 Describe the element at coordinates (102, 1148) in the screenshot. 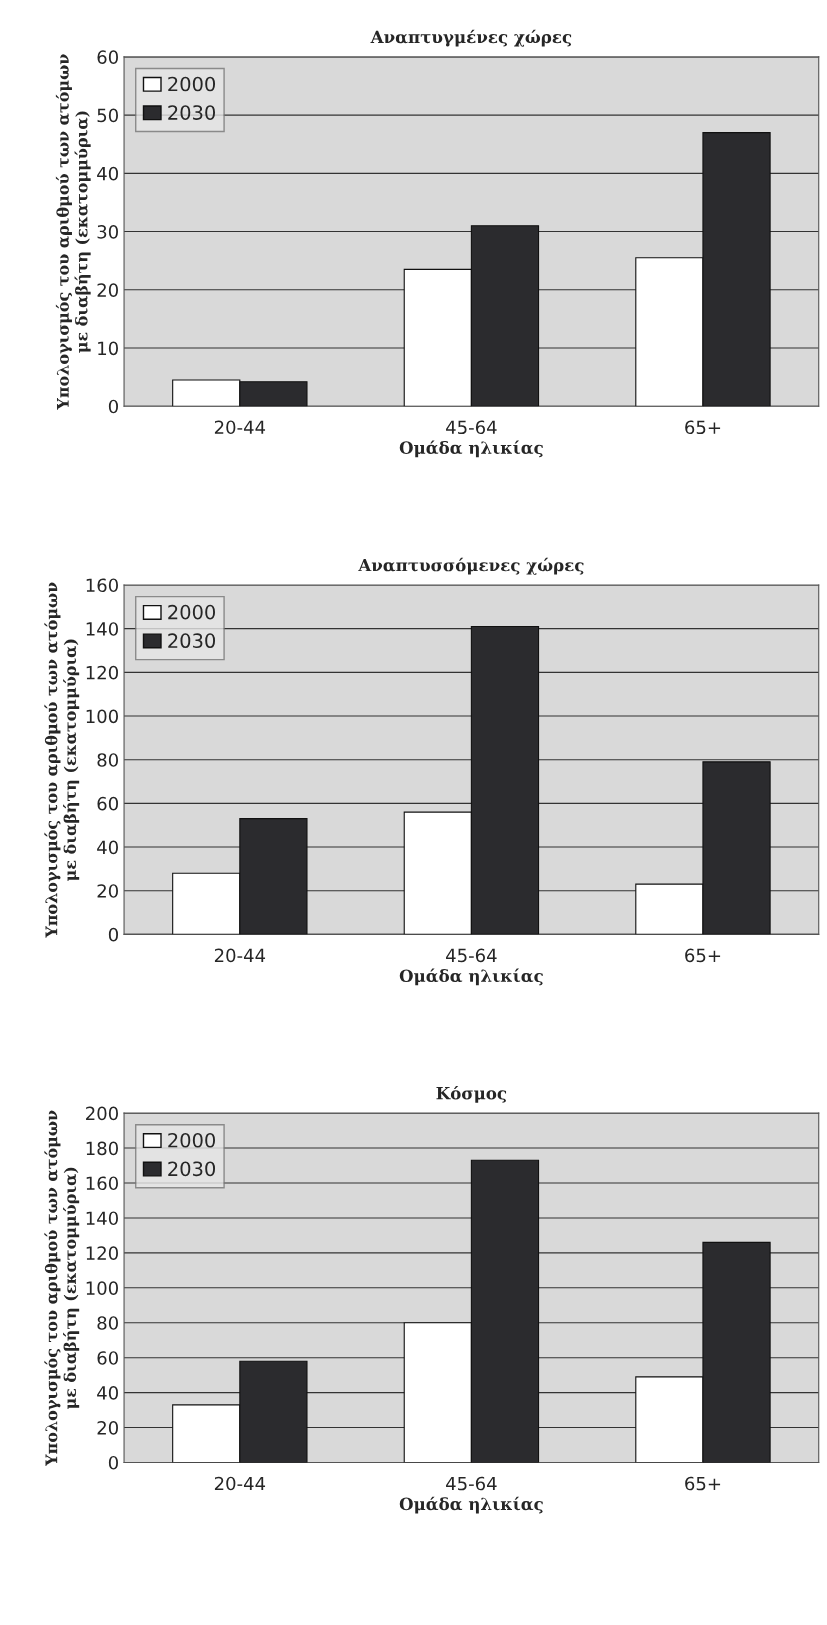

I see `y-tick-label: 180` at that location.